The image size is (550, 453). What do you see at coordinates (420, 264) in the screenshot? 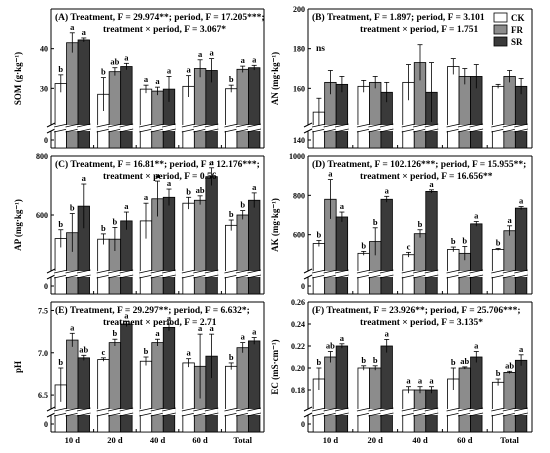
I see `bar-fr` at bounding box center [420, 264].